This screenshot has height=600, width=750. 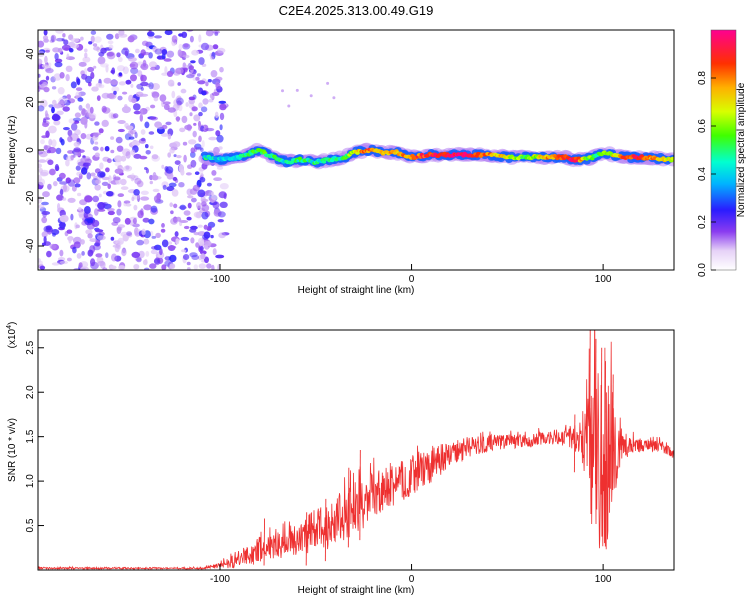 What do you see at coordinates (220, 579) in the screenshot?
I see `snr-x-tick-label: -100` at bounding box center [220, 579].